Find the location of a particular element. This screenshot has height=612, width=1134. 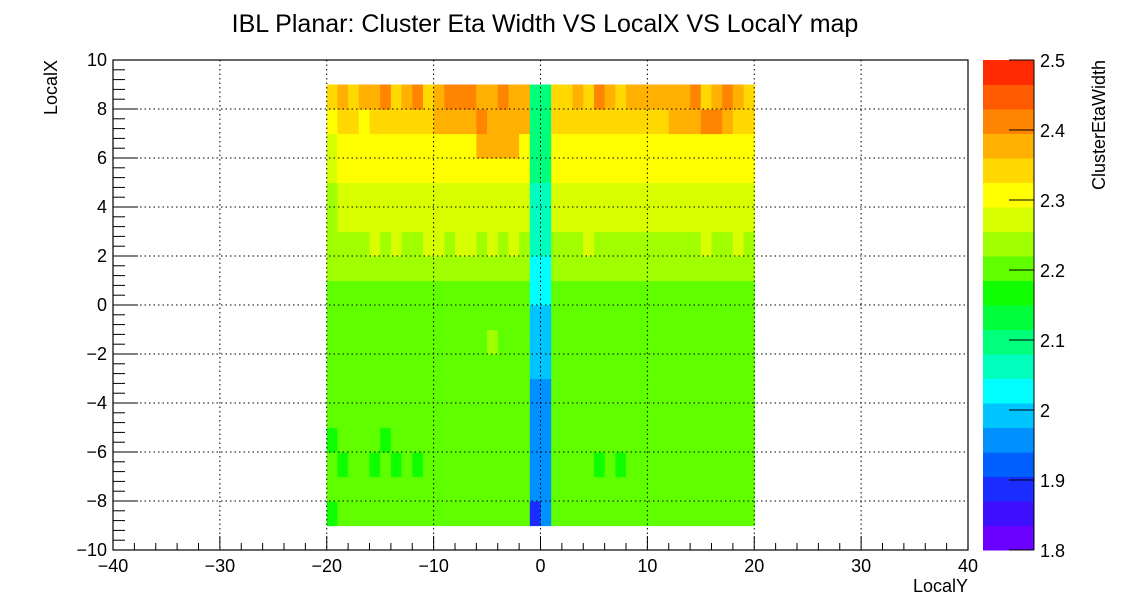

color-scale is located at coordinates (1008, 305).